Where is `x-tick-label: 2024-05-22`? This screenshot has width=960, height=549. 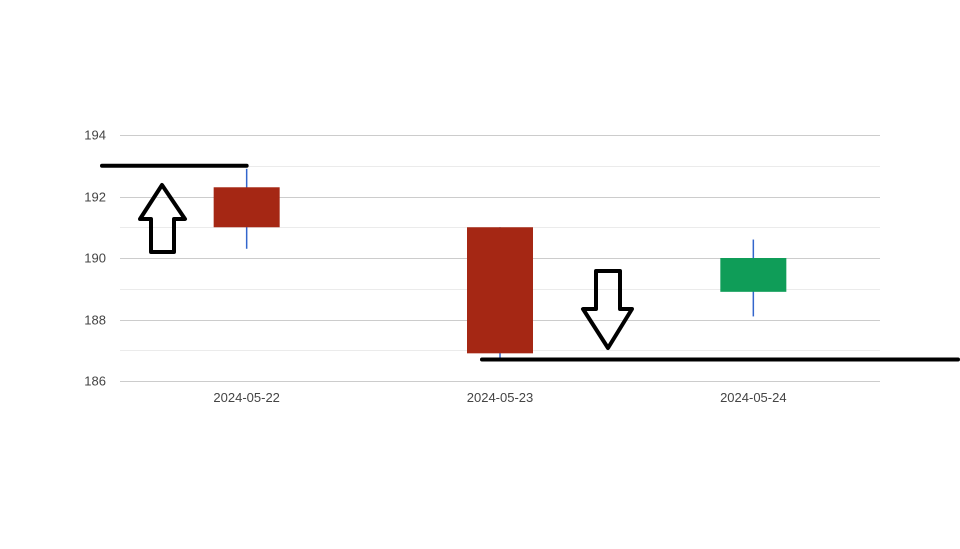
x-tick-label: 2024-05-22 is located at coordinates (246, 397).